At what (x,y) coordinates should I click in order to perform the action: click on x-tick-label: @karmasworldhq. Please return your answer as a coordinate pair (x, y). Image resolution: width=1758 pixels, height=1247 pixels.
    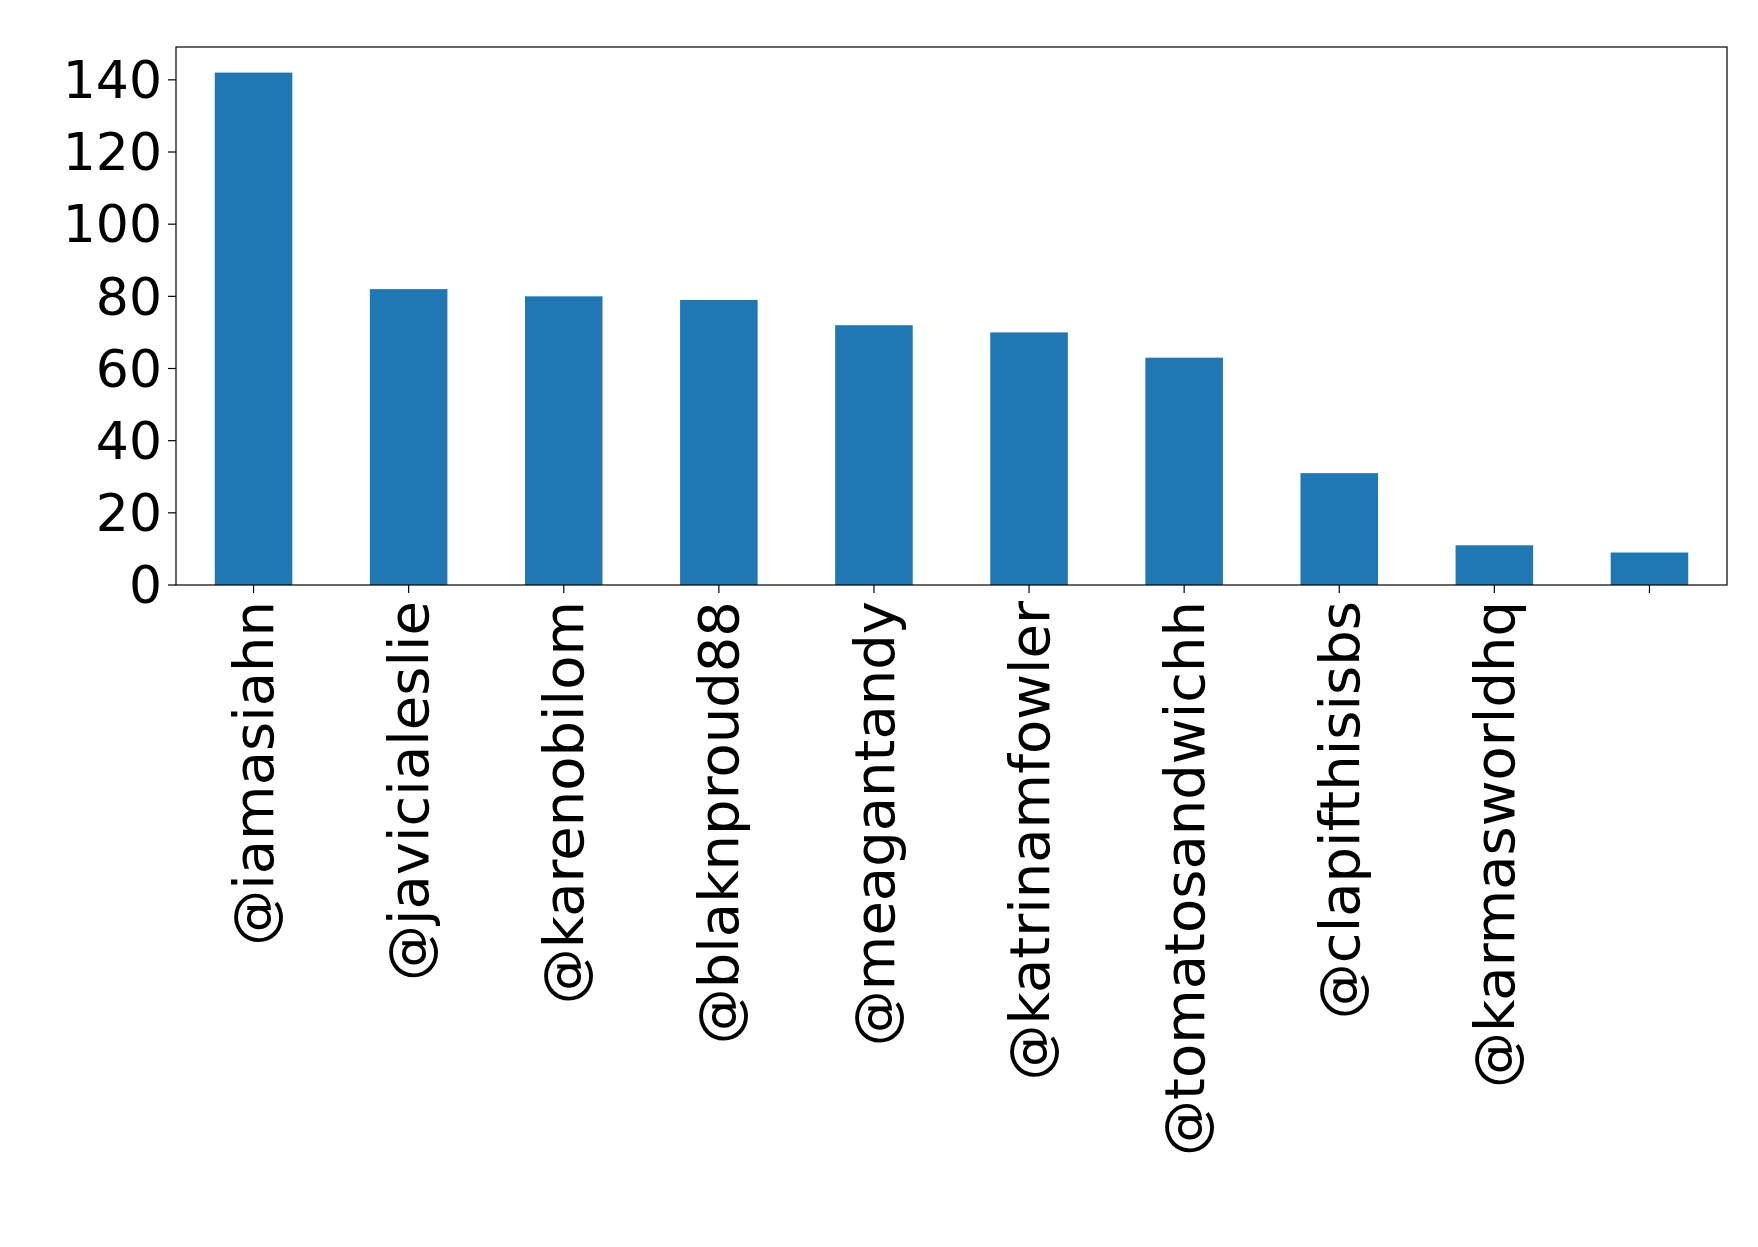
    Looking at the image, I should click on (1494, 845).